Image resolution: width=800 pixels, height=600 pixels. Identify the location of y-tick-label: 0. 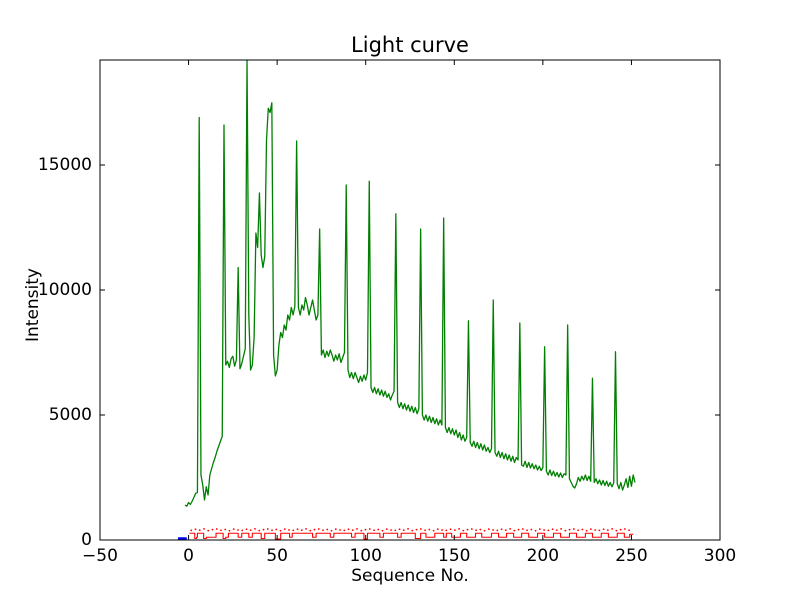
(86, 540).